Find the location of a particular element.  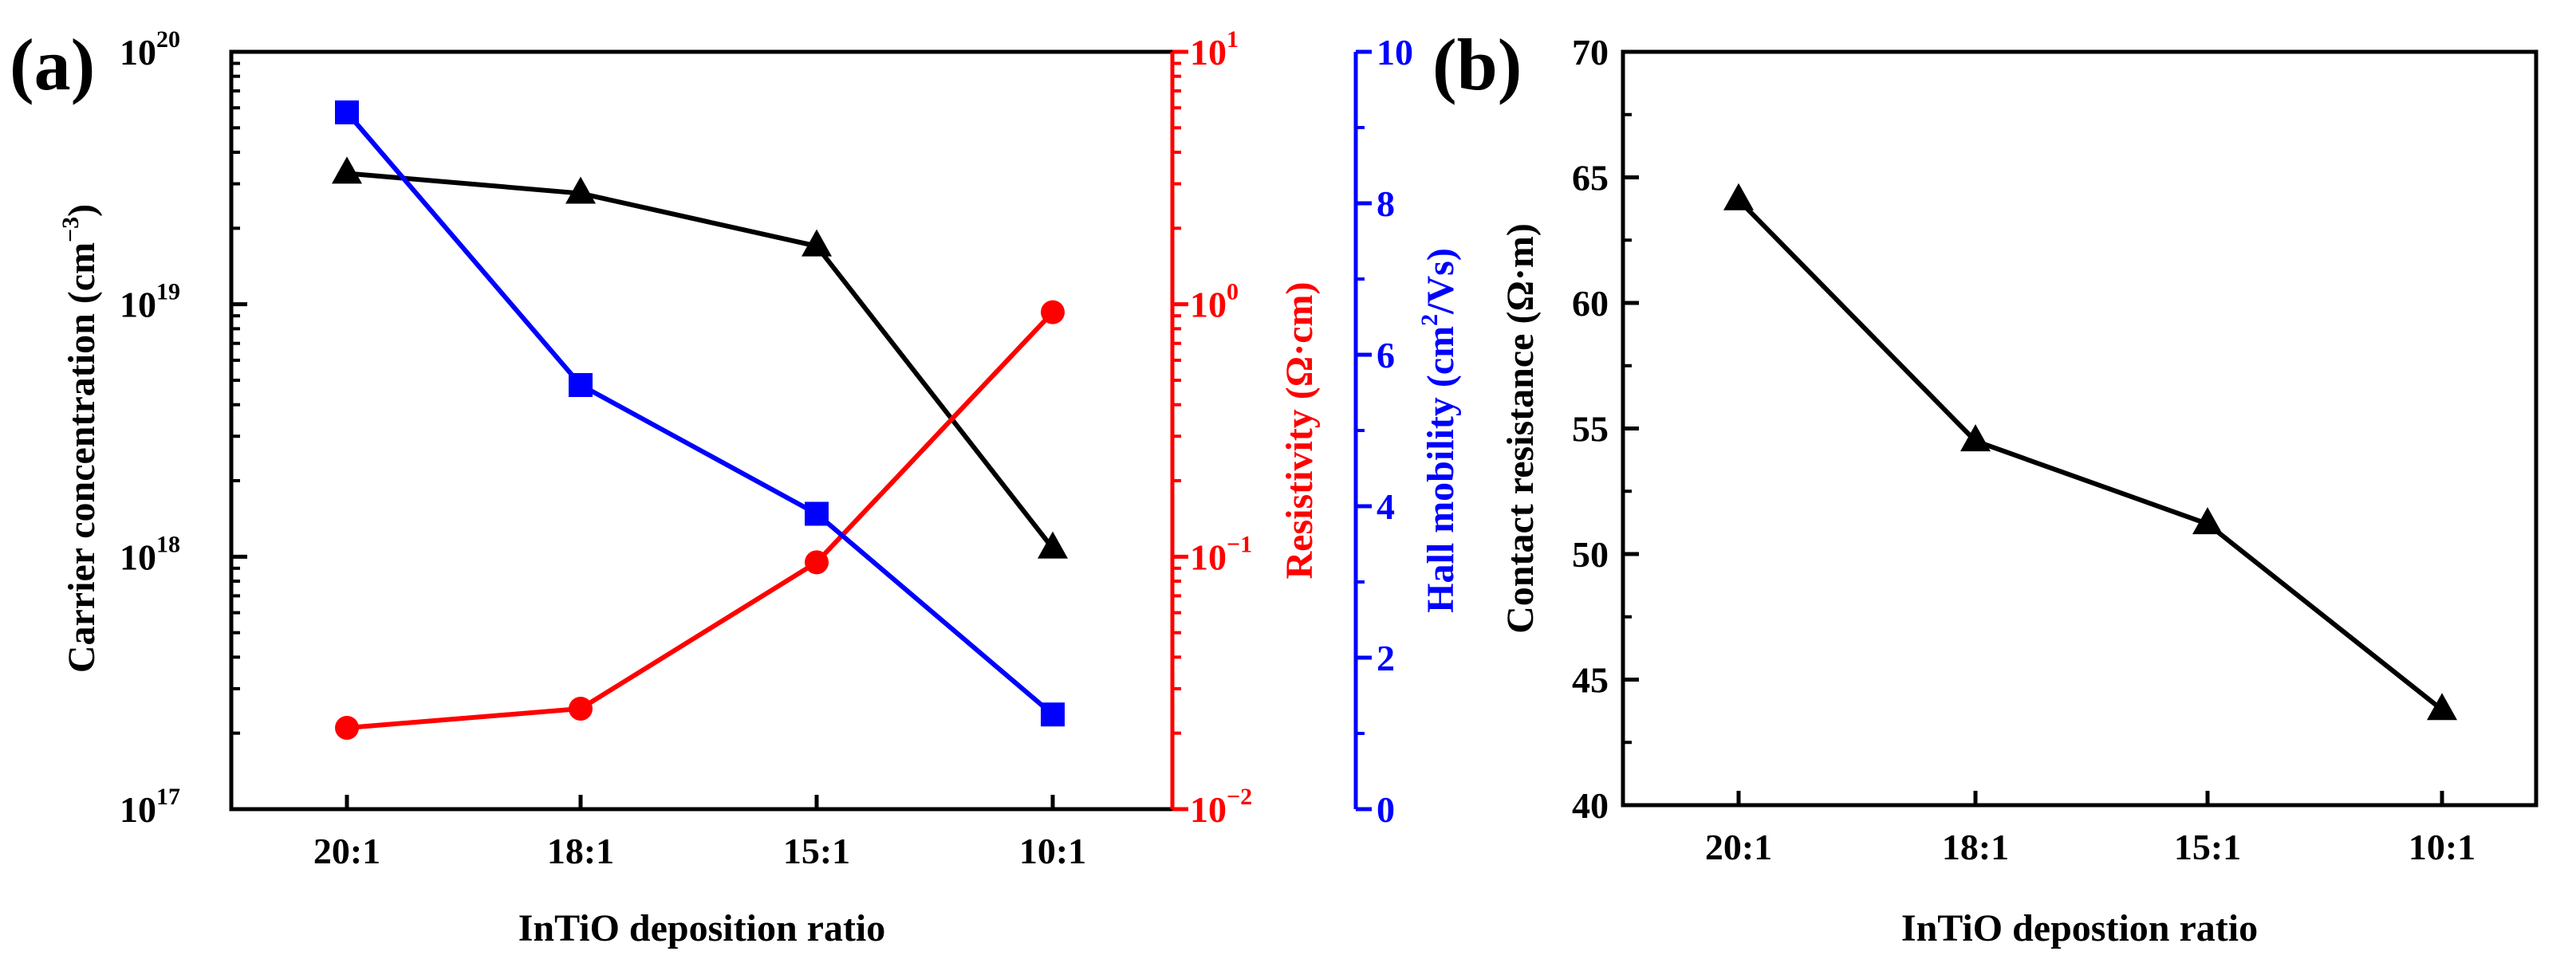

a-mobility-tick-label: 10 is located at coordinates (1395, 52).